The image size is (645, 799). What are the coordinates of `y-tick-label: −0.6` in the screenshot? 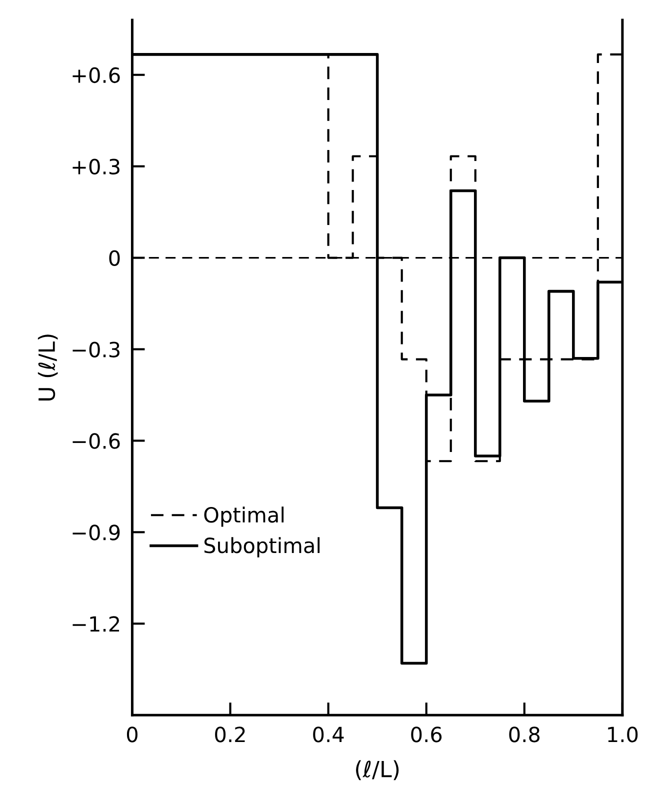 It's located at (96, 441).